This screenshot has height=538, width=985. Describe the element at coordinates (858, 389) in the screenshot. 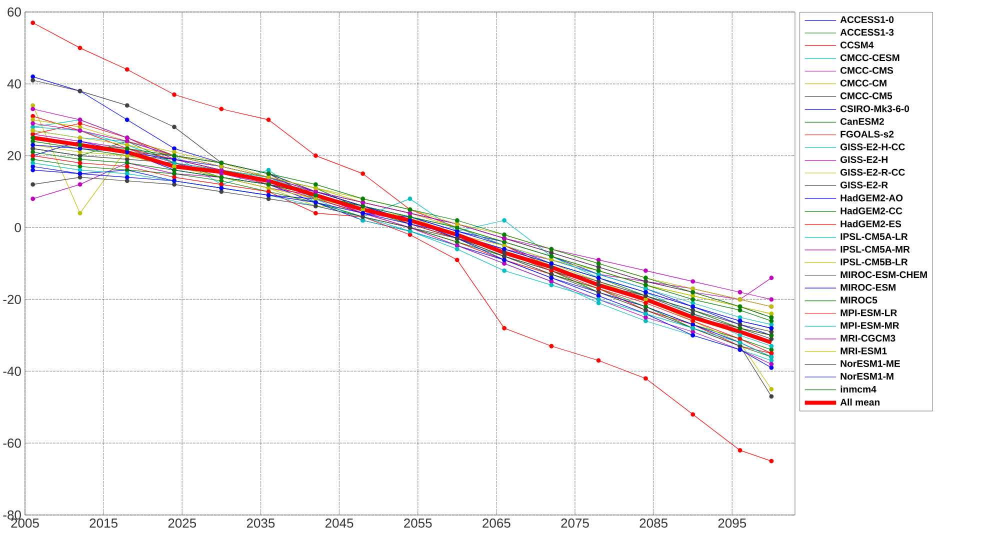

I see `legend-label: inmcm4` at that location.